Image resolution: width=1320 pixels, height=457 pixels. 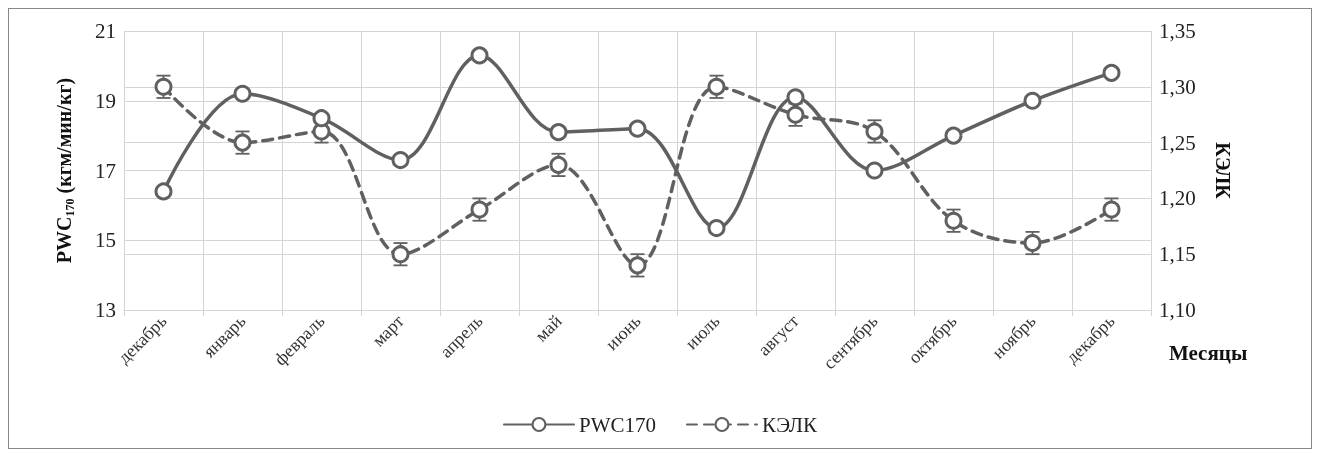 I want to click on y2-tick-label: 1,25, so click(x=1177, y=142).